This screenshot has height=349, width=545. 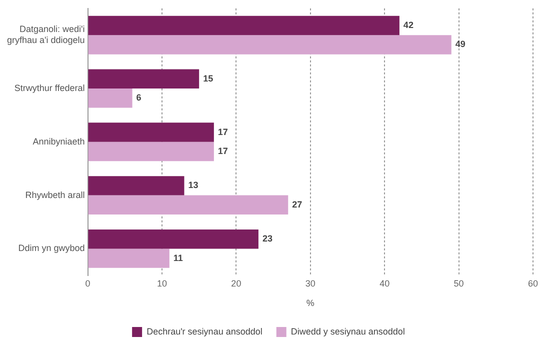 What do you see at coordinates (45, 34) in the screenshot?
I see `y-tick-label: Datganoli: wedi'i gryfhau a'i ddiogelu` at bounding box center [45, 34].